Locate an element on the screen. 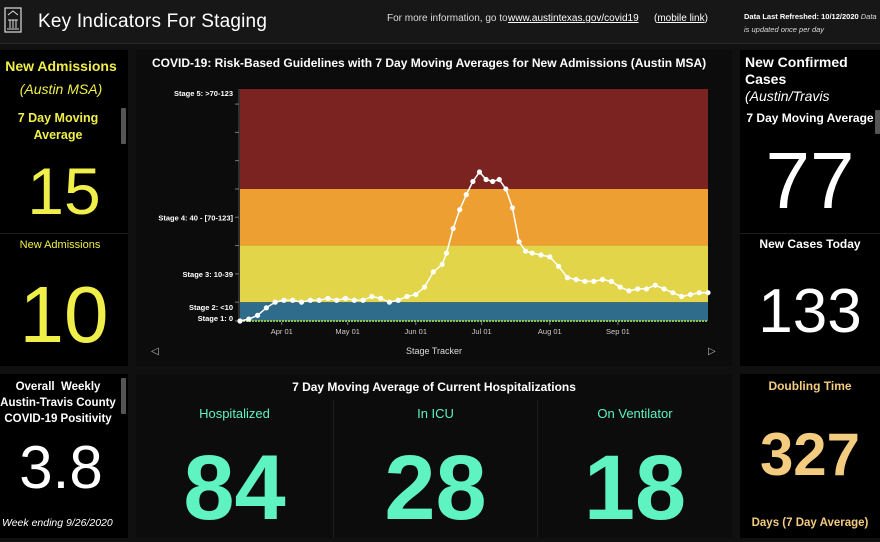 Image resolution: width=880 pixels, height=542 pixels. stage-label: Stage 1: 0 is located at coordinates (215, 318).